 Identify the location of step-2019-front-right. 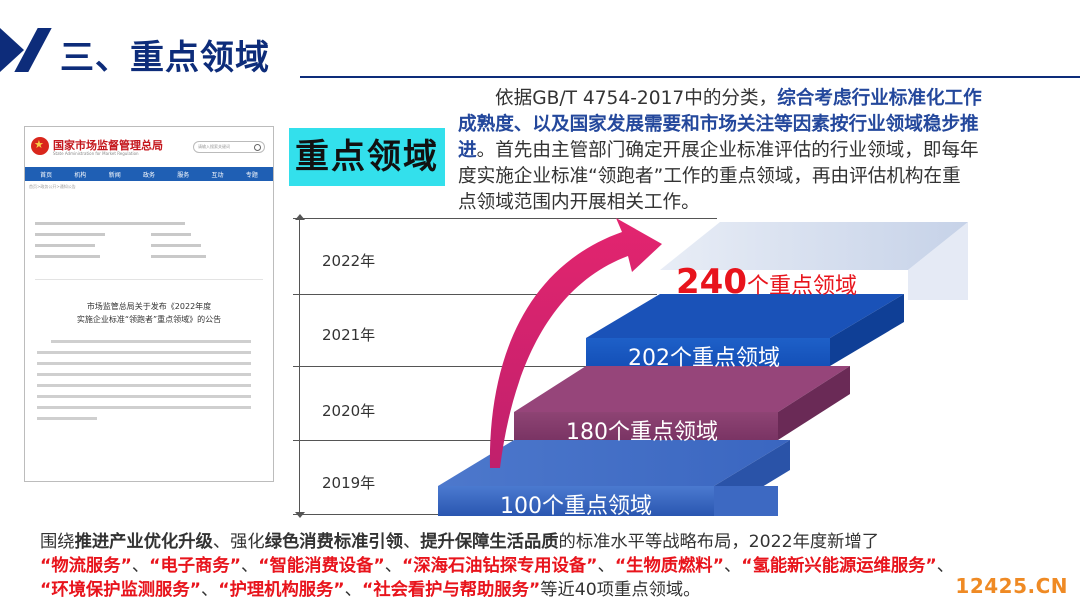
(746, 501).